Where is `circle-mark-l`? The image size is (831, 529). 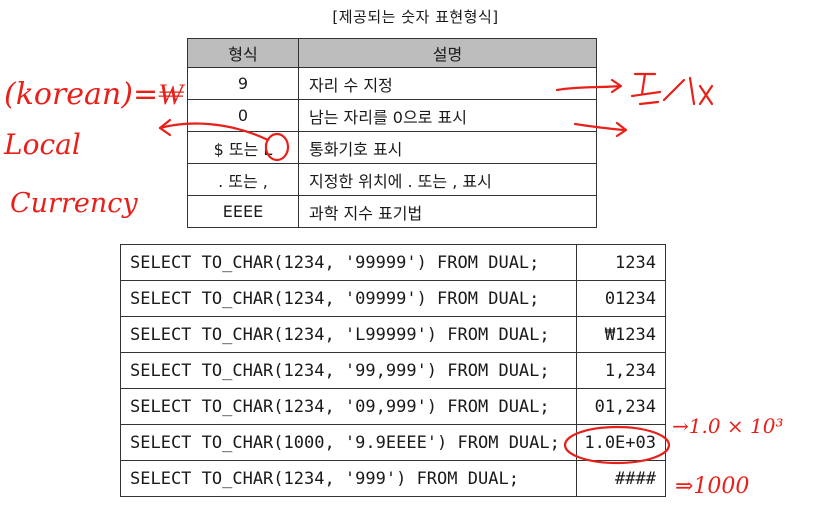 circle-mark-l is located at coordinates (277, 147).